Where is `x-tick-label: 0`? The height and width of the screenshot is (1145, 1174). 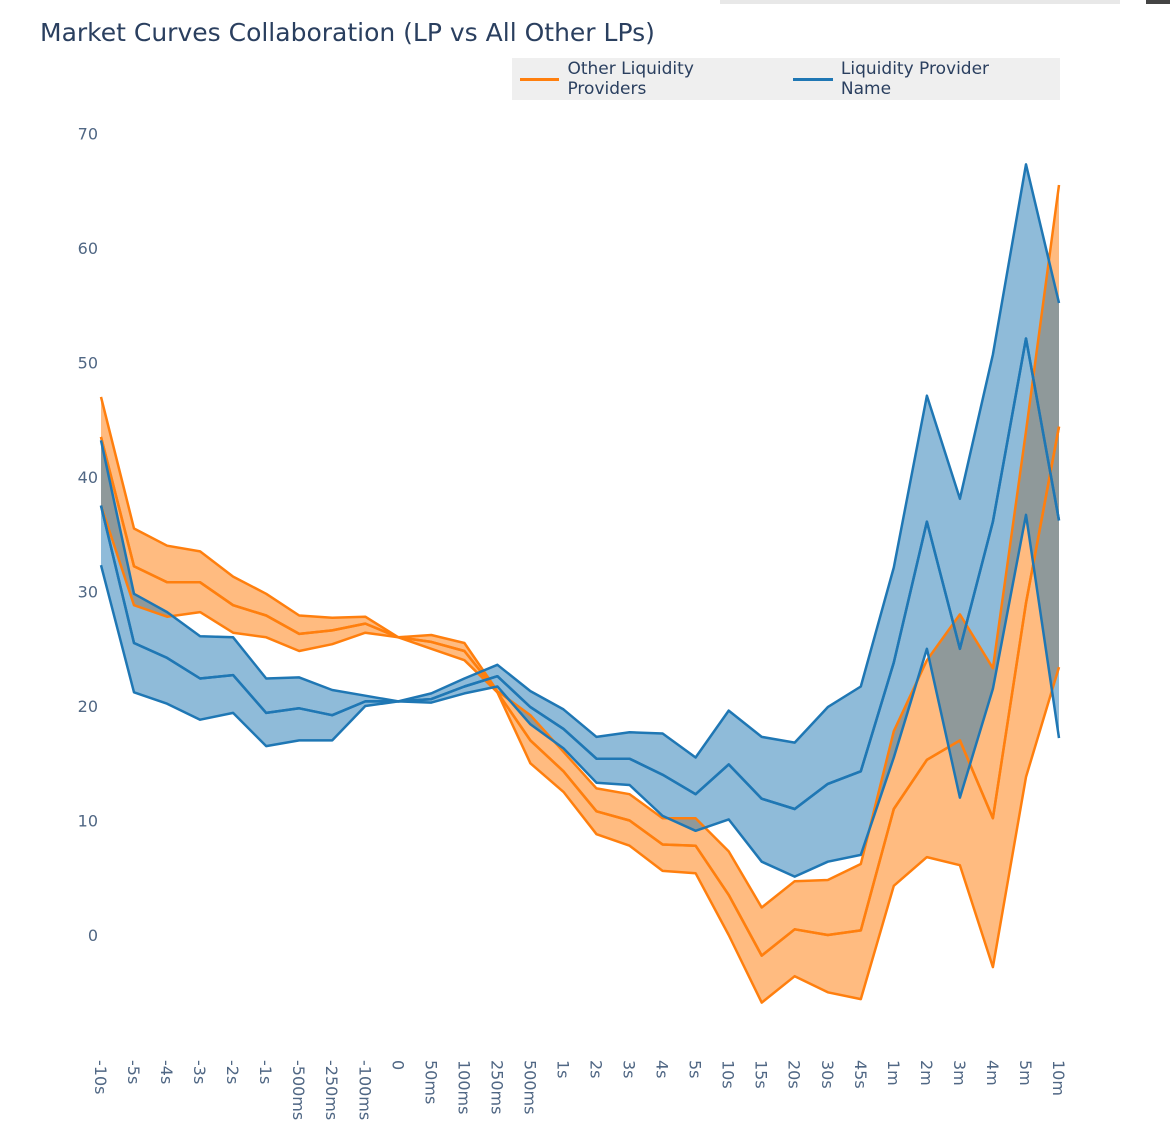
x-tick-label: 0 is located at coordinates (397, 1065).